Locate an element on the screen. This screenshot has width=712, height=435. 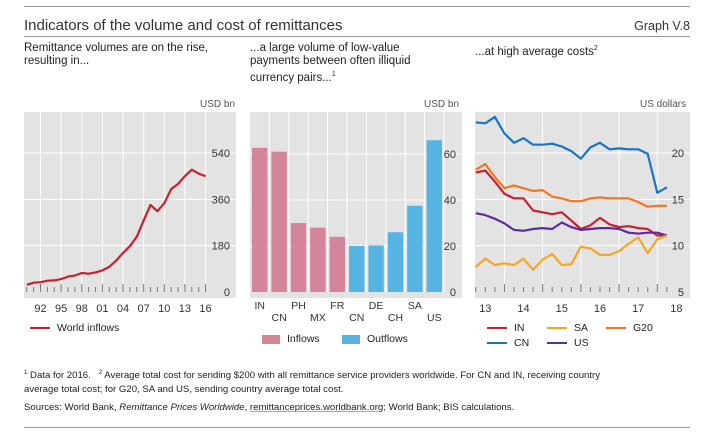
legend-label: World inflows is located at coordinates (88, 328).